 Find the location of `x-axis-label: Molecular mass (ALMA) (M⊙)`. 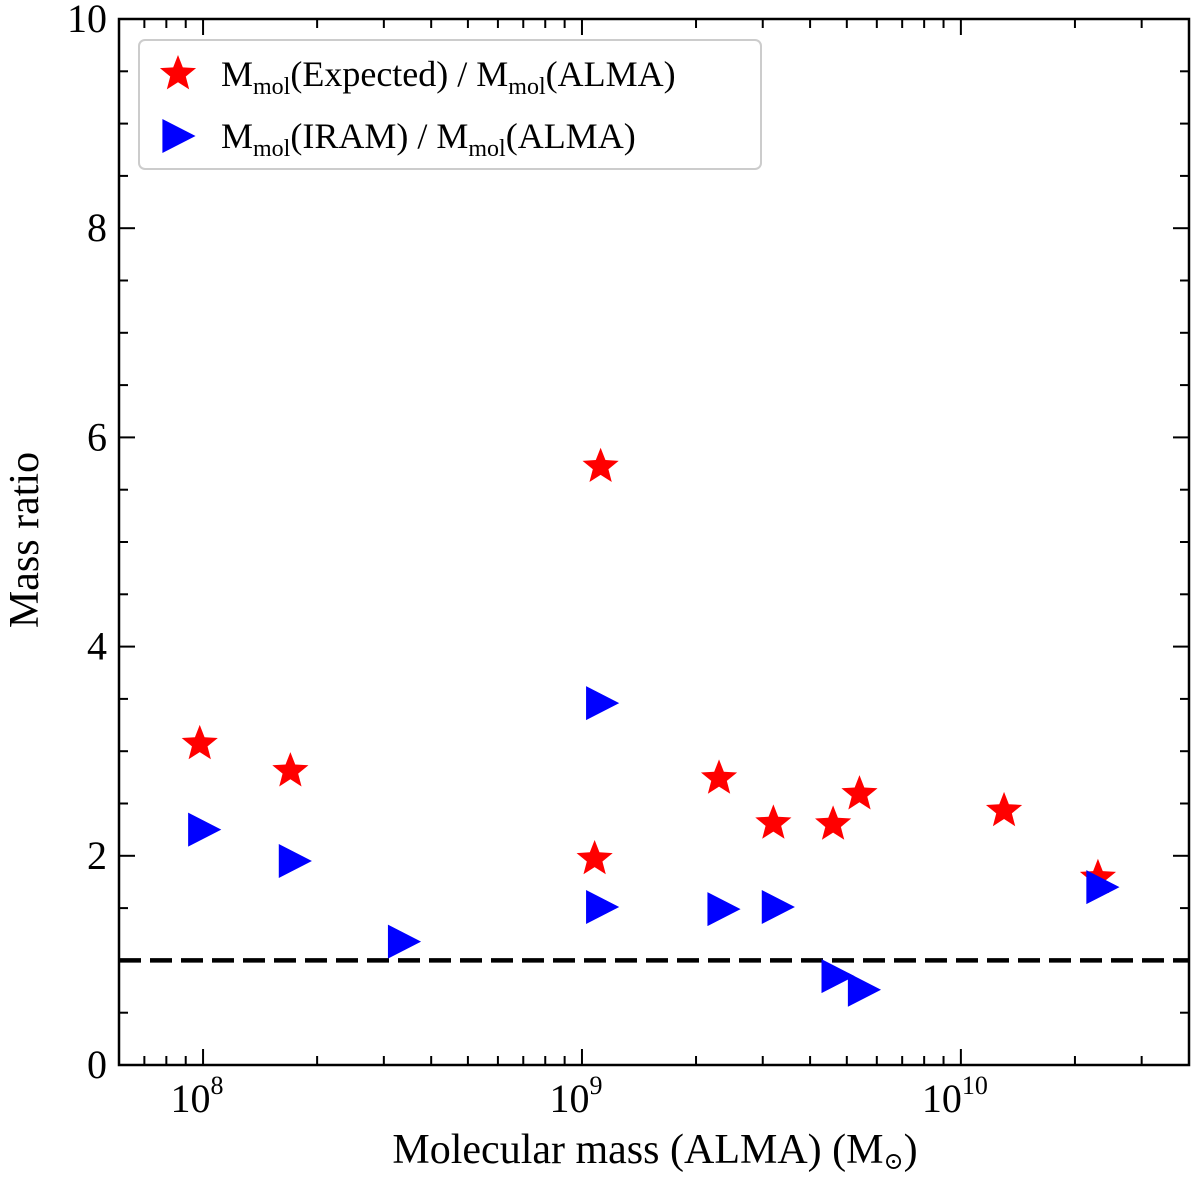

x-axis-label: Molecular mass (ALMA) (M⊙) is located at coordinates (654, 1151).